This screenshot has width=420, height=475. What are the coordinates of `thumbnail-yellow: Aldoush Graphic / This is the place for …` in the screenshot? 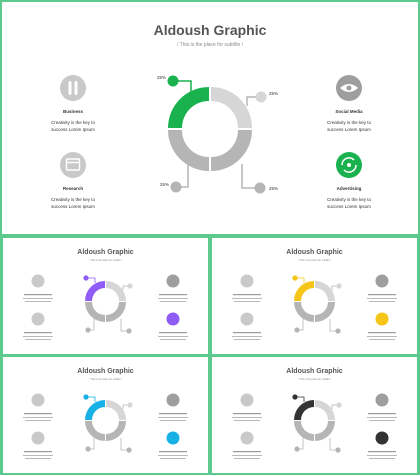 It's located at (314, 296).